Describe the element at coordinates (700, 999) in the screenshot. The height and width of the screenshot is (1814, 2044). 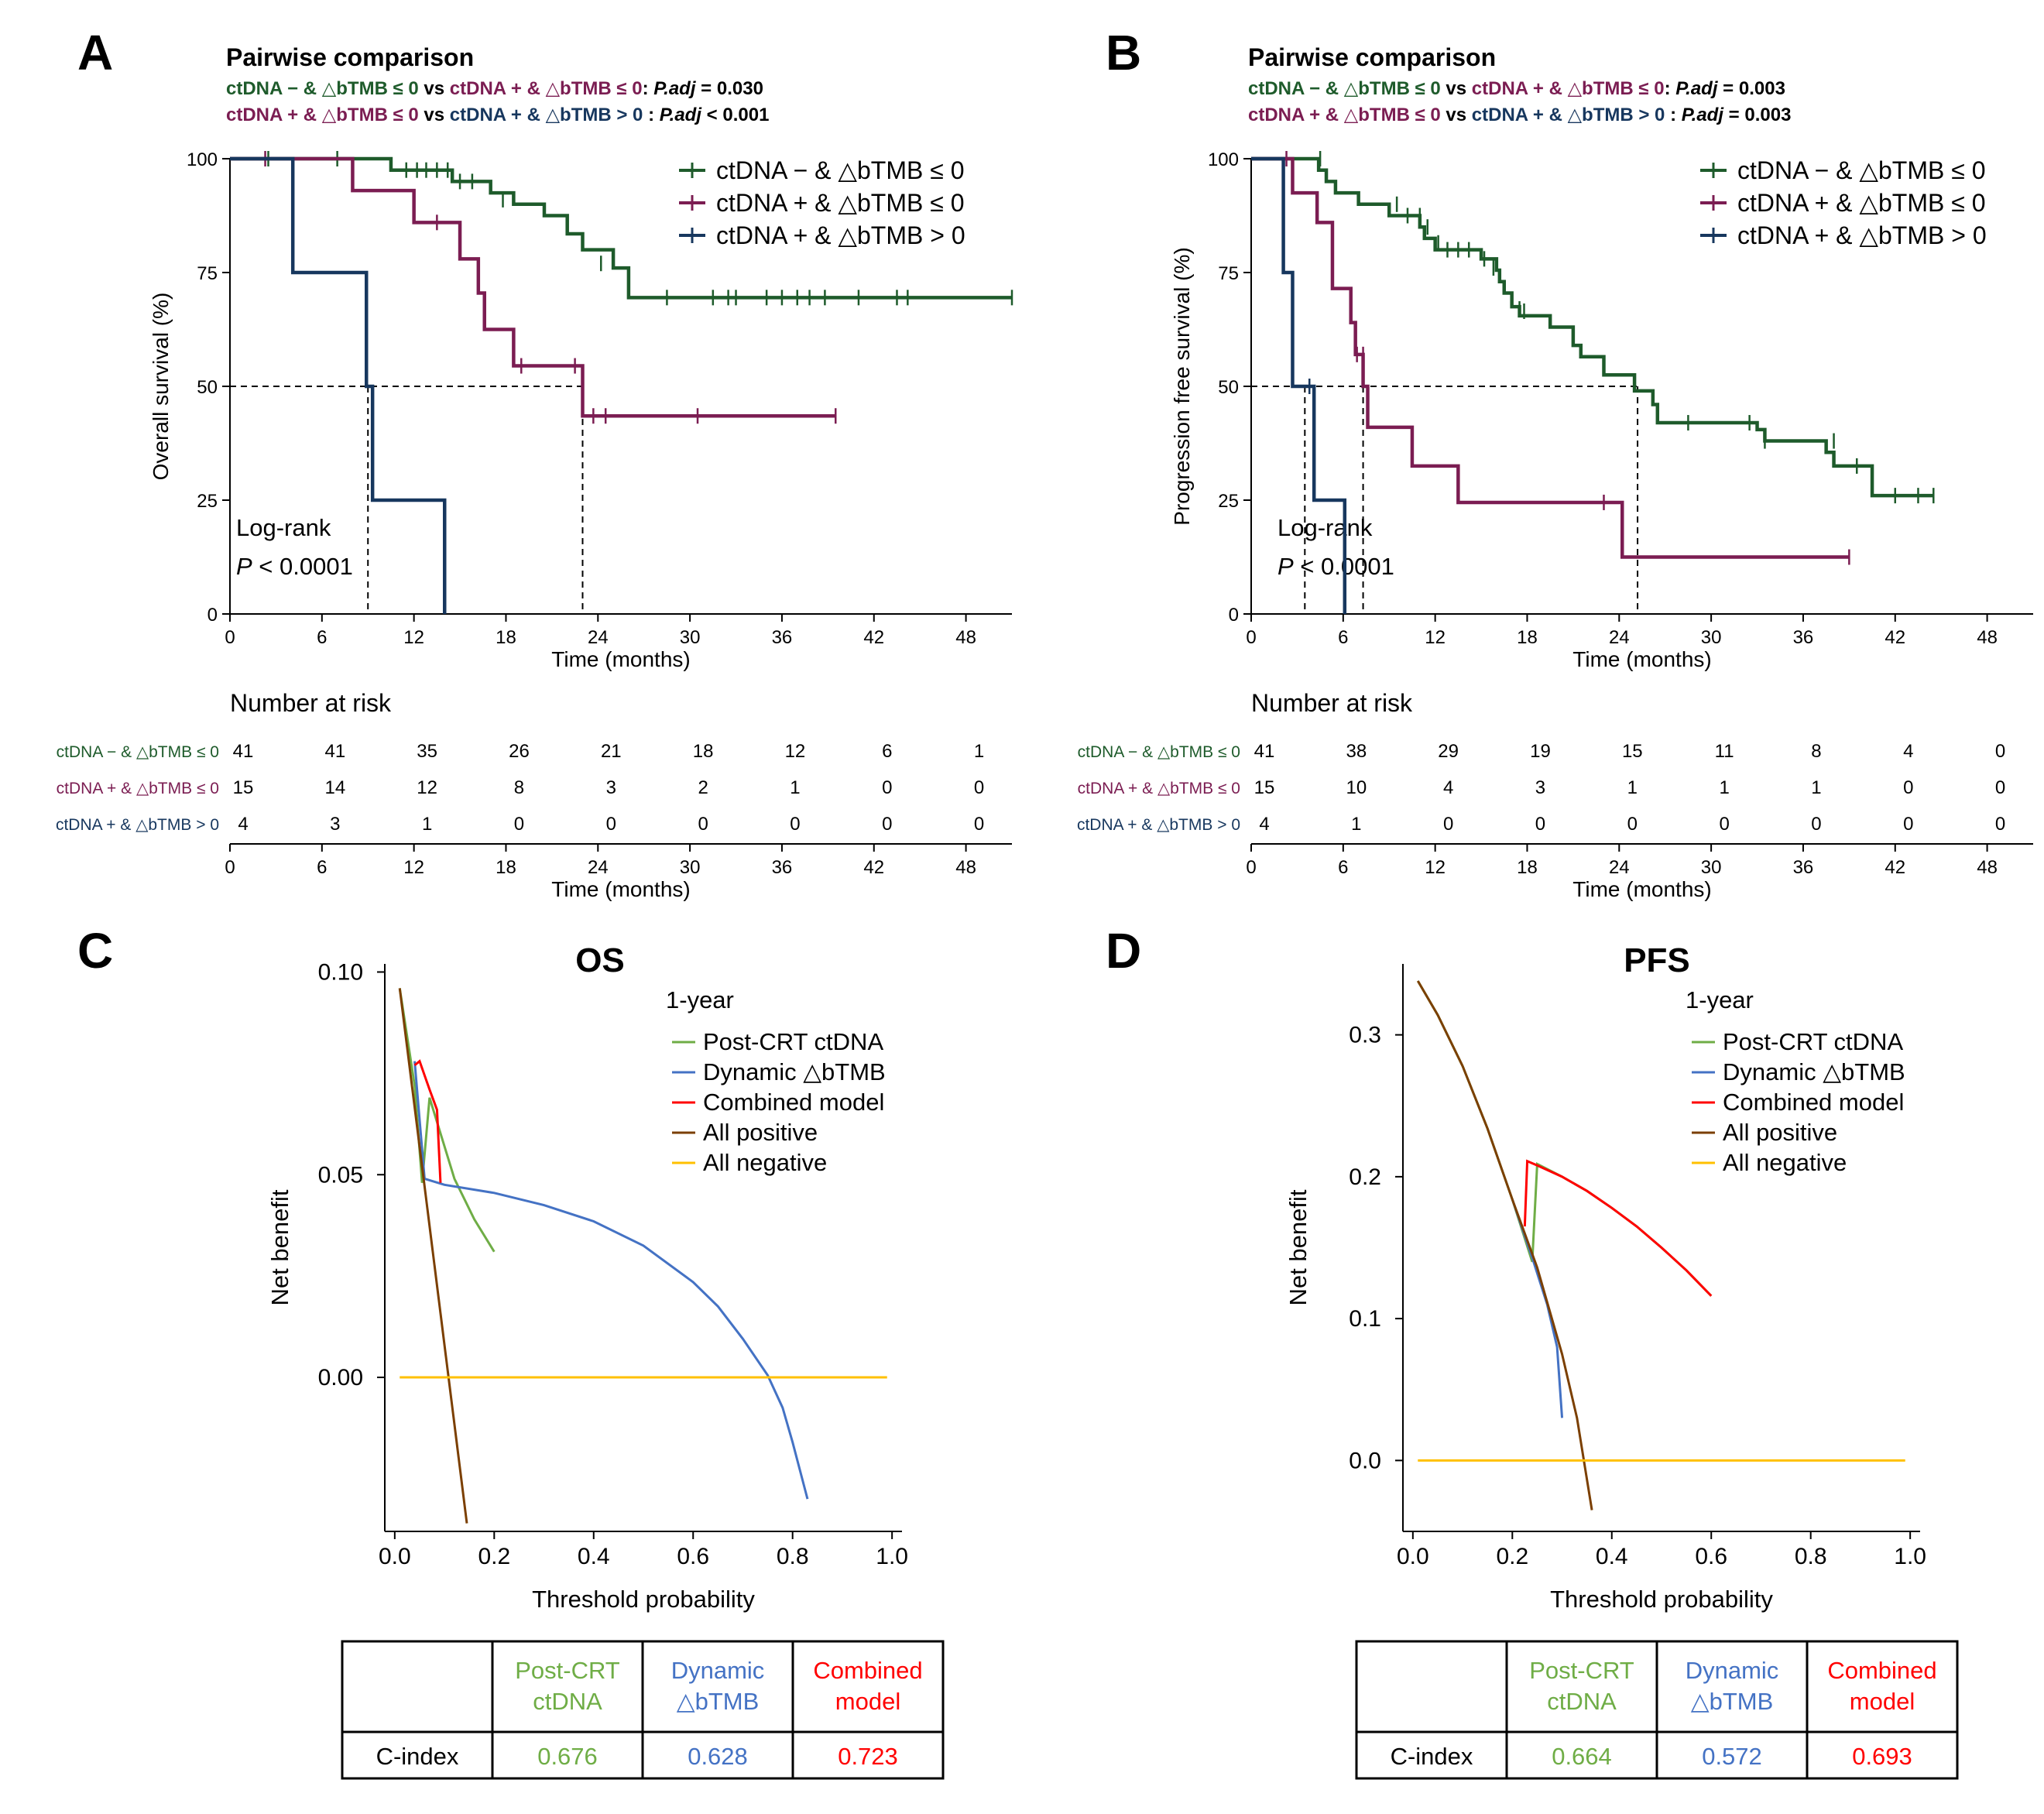
I see `dca-legend-title: 1-year` at that location.